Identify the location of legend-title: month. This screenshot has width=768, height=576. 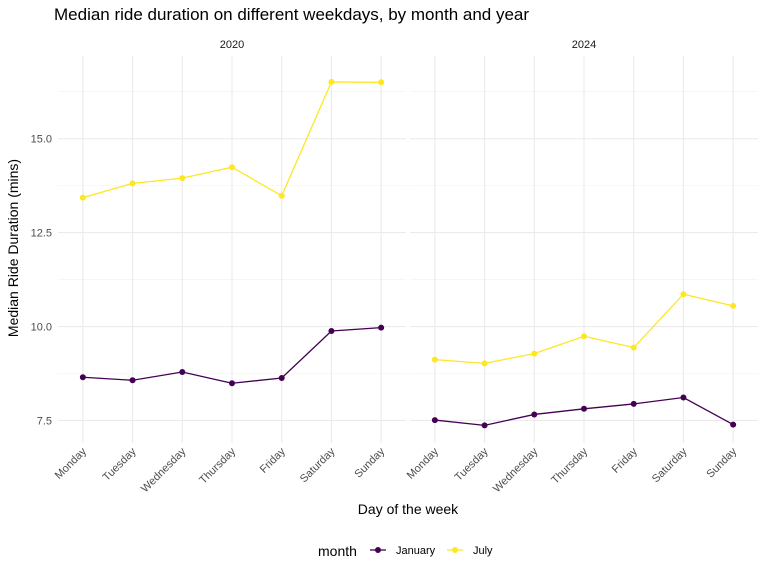
(337, 551).